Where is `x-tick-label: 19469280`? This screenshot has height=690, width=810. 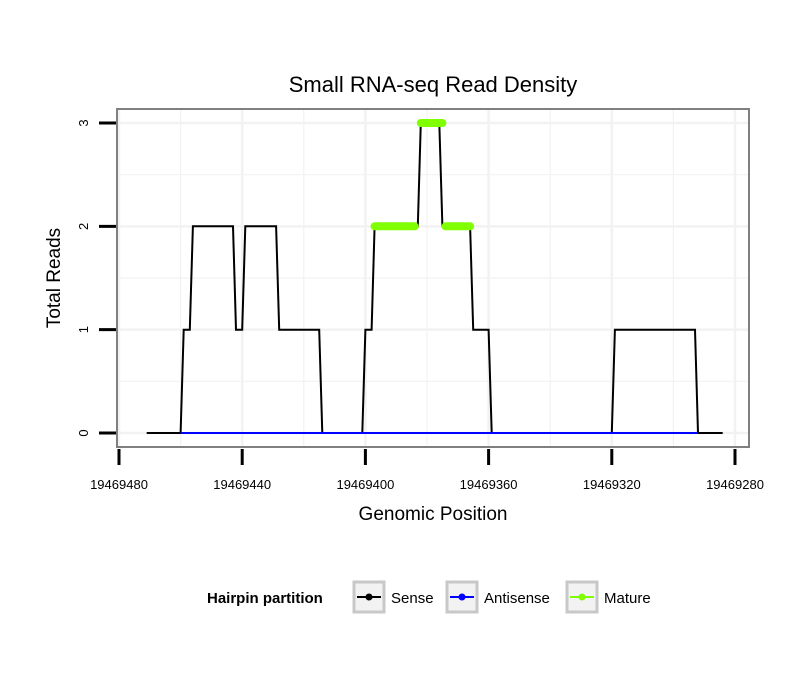
x-tick-label: 19469280 is located at coordinates (735, 484).